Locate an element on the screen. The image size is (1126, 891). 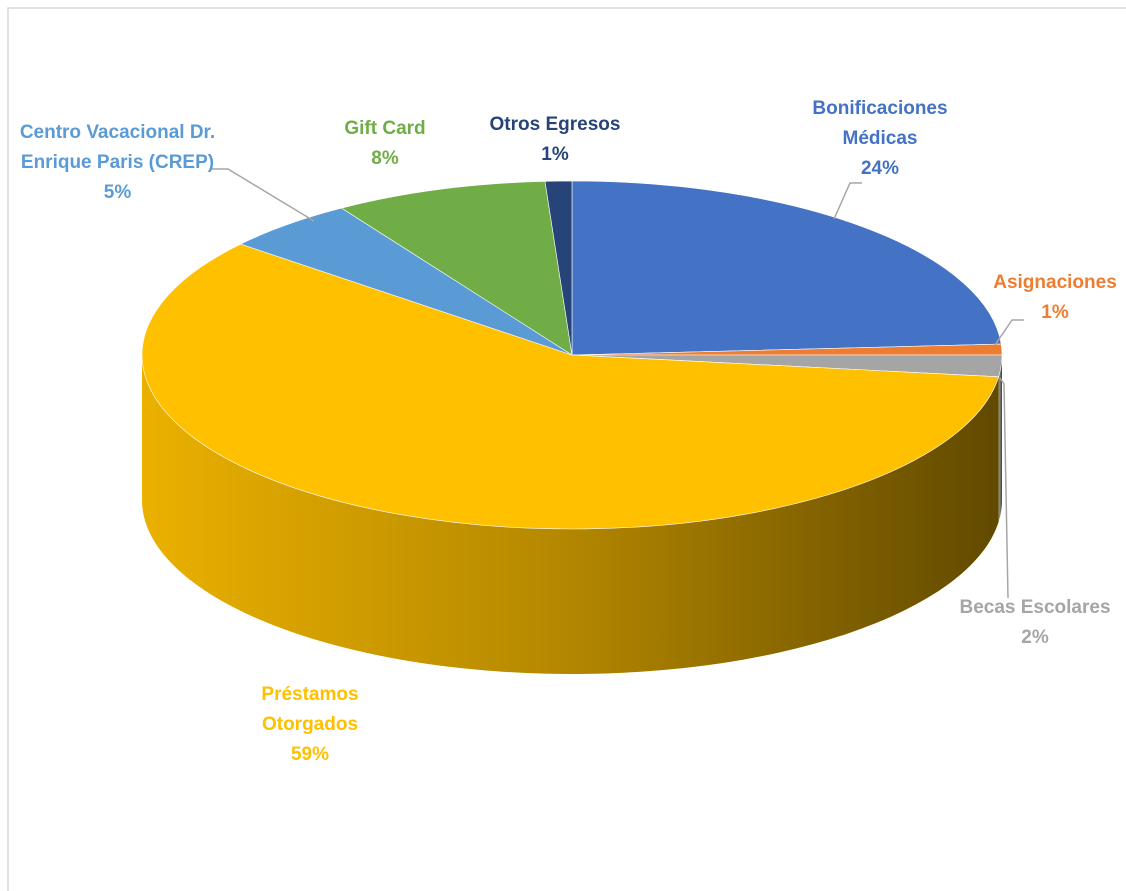
data-label: Otros Egresos 1% is located at coordinates (555, 140).